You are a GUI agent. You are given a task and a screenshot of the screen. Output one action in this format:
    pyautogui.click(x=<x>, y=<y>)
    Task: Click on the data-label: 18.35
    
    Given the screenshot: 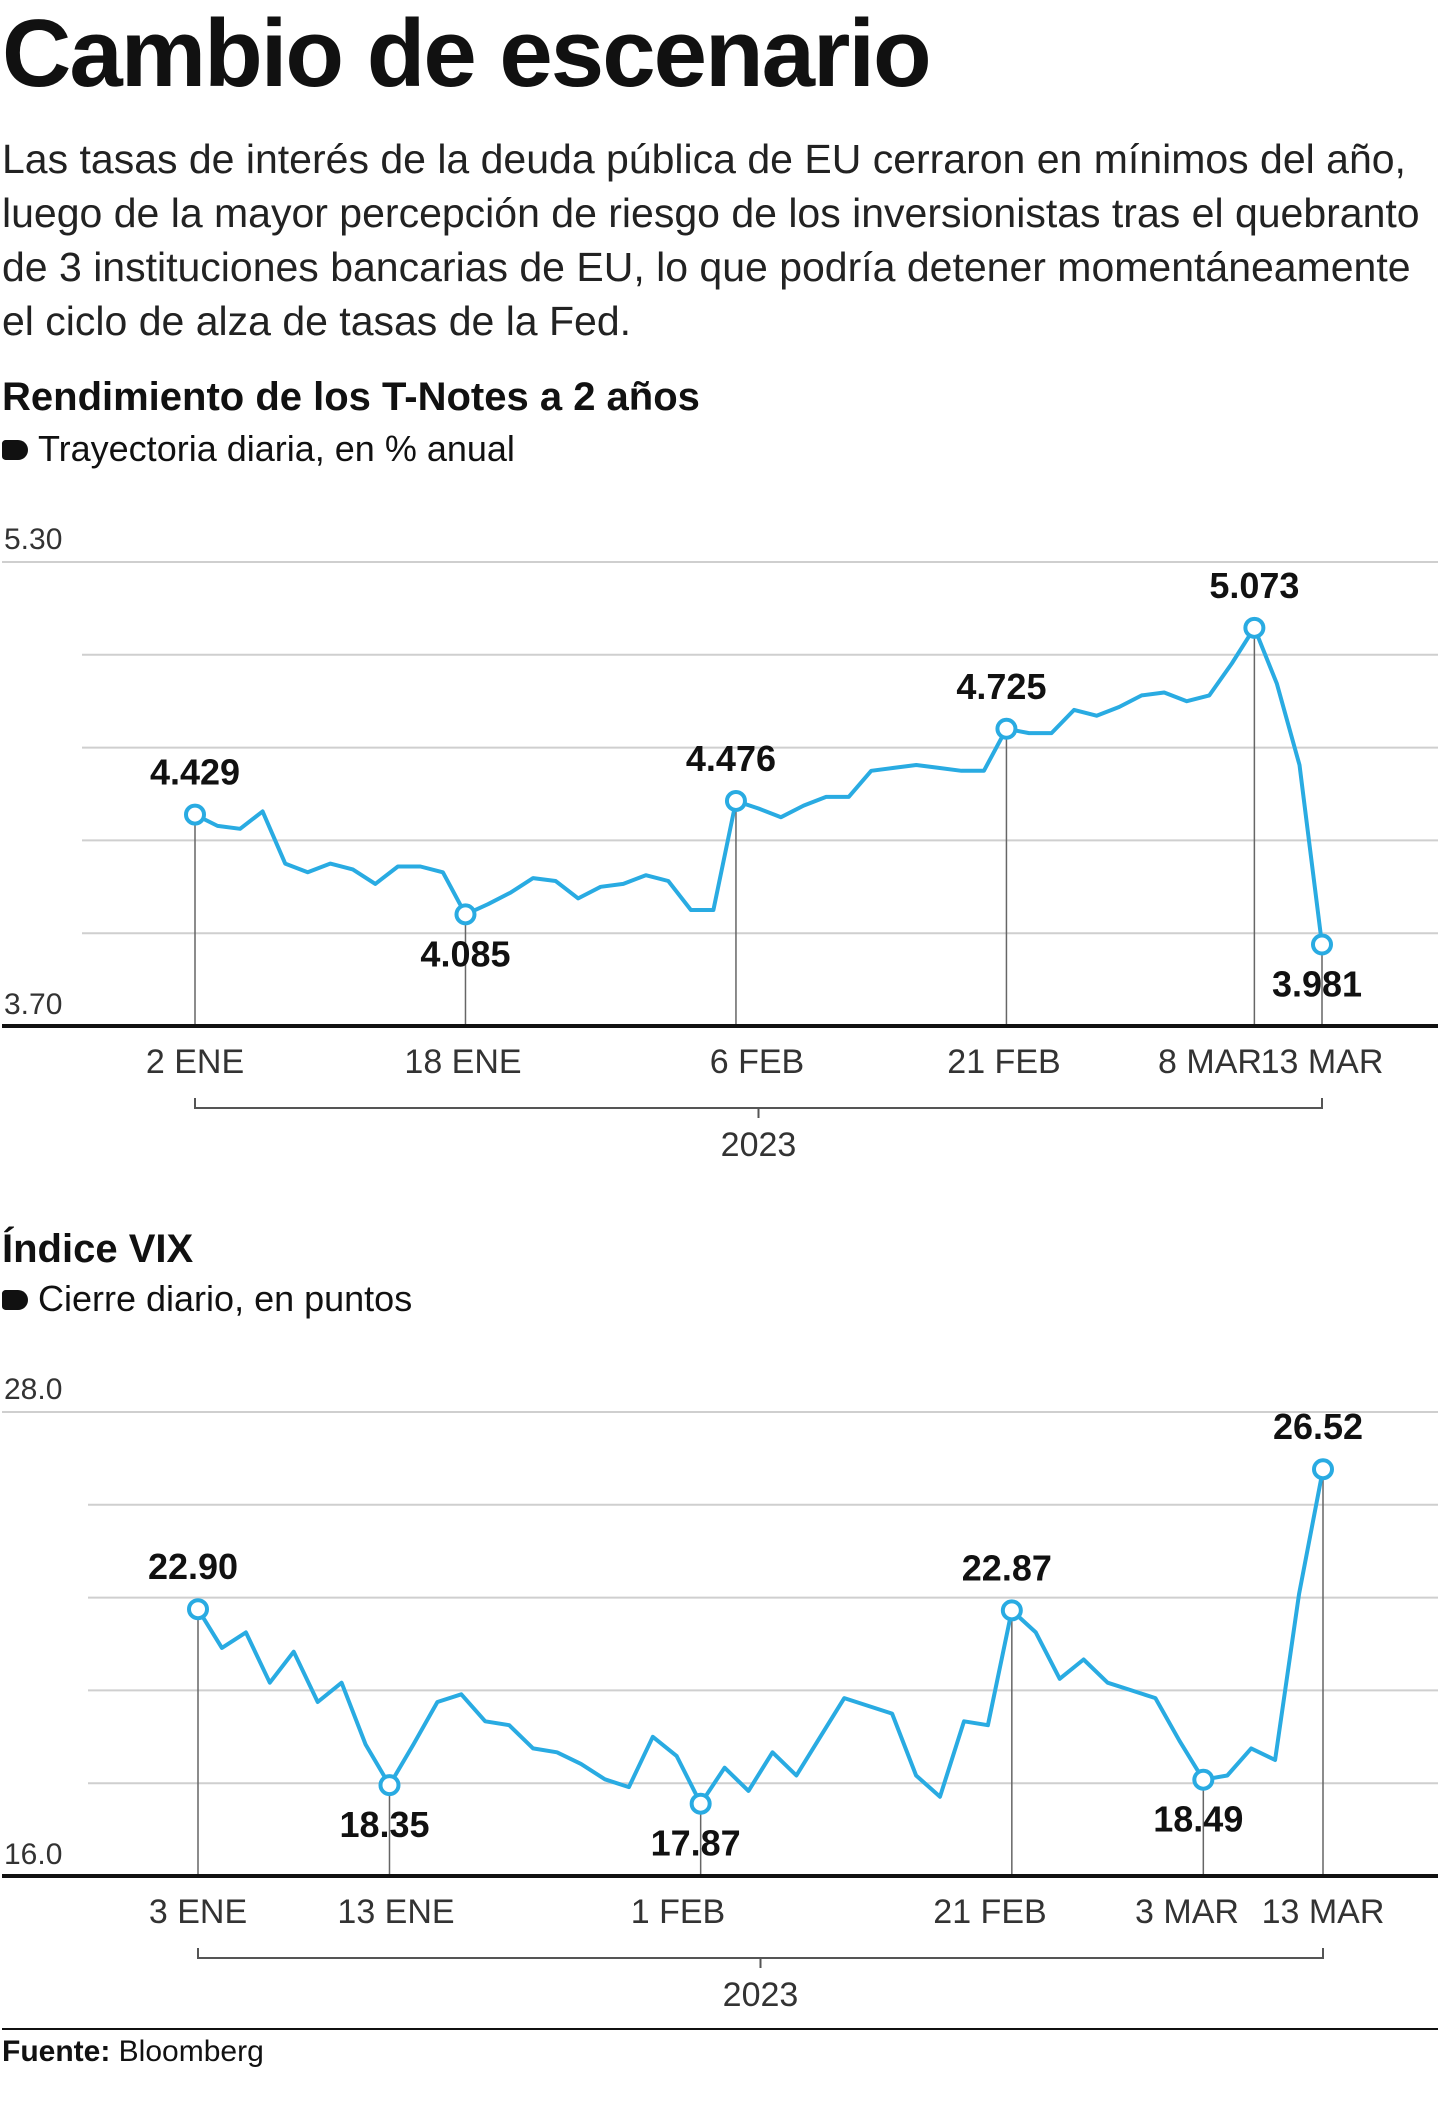 What is the action you would take?
    pyautogui.click(x=384, y=1824)
    